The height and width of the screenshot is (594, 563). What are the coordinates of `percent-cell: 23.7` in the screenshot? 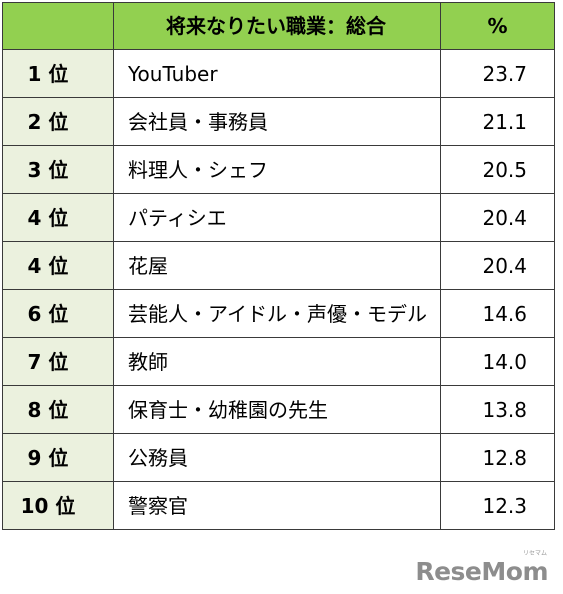 It's located at (497, 73).